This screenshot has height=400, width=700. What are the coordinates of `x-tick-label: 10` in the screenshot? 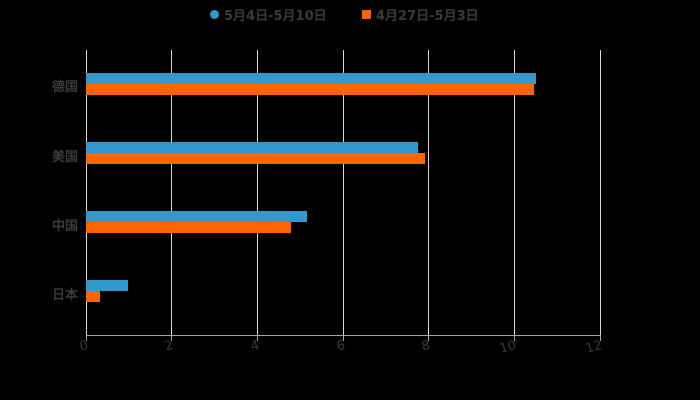 It's located at (508, 347).